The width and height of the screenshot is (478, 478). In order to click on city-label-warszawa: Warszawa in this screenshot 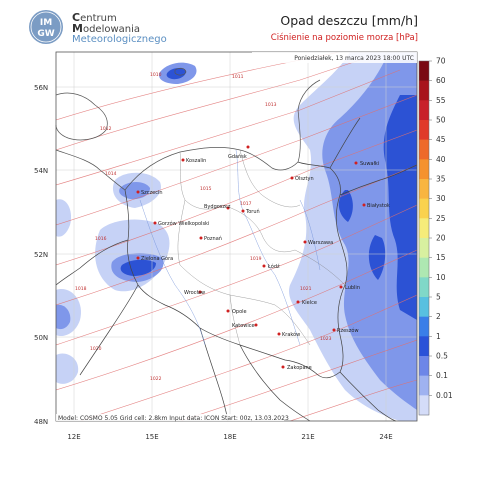, I will do `click(320, 243)`.